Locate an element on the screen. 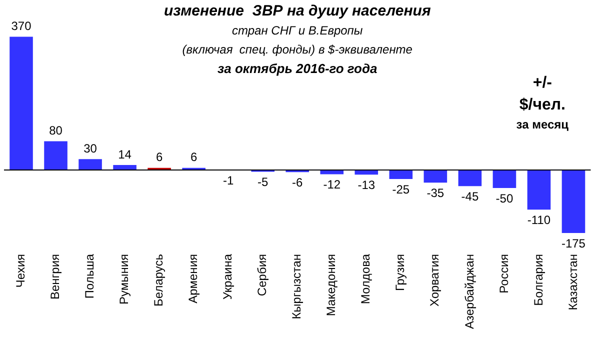 The width and height of the screenshot is (600, 343). data-label: -35 is located at coordinates (435, 193).